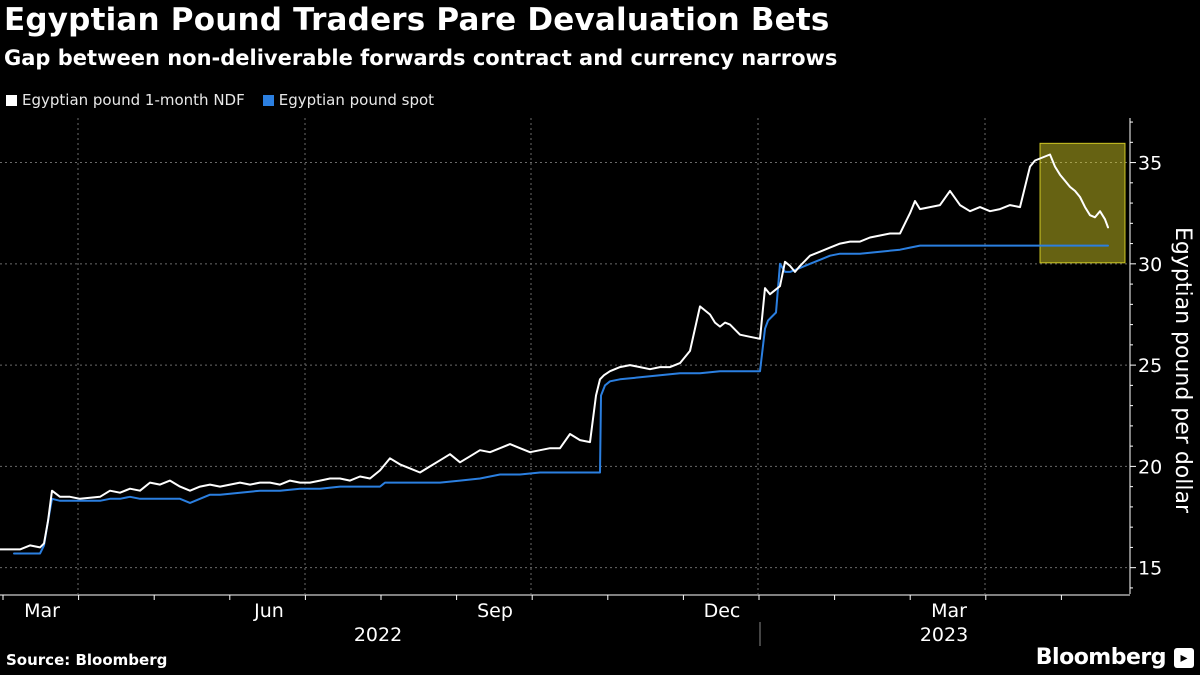 The width and height of the screenshot is (1200, 675). What do you see at coordinates (722, 611) in the screenshot?
I see `x-tick-label-3: Dec` at bounding box center [722, 611].